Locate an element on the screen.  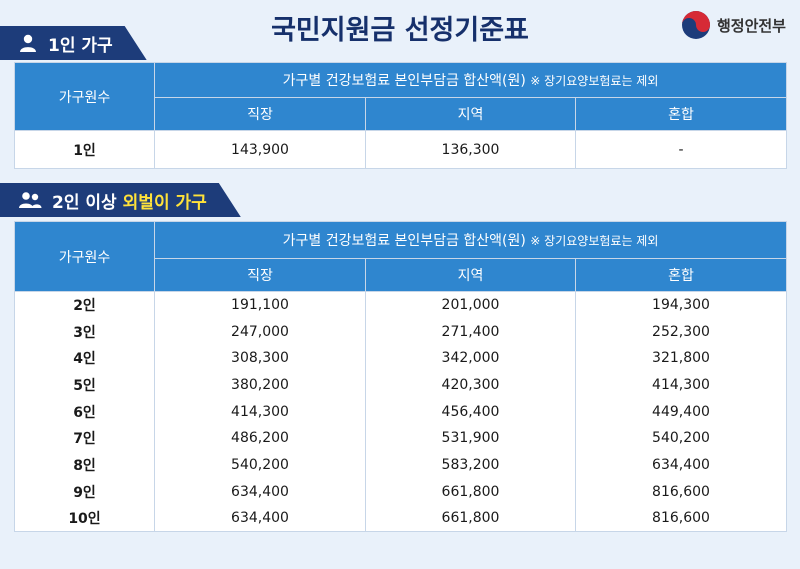
two-people-icon is located at coordinates (30, 200).